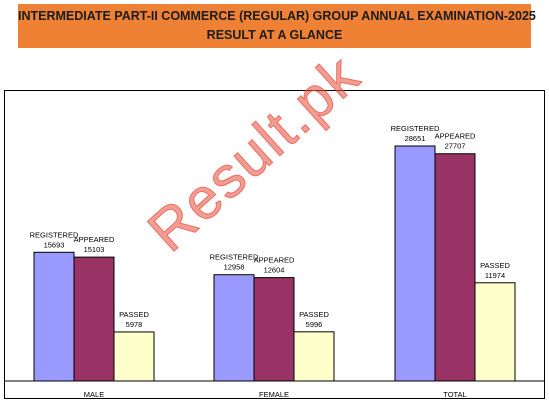  Describe the element at coordinates (274, 270) in the screenshot. I see `data-label-value-appeared-female: 12604` at that location.